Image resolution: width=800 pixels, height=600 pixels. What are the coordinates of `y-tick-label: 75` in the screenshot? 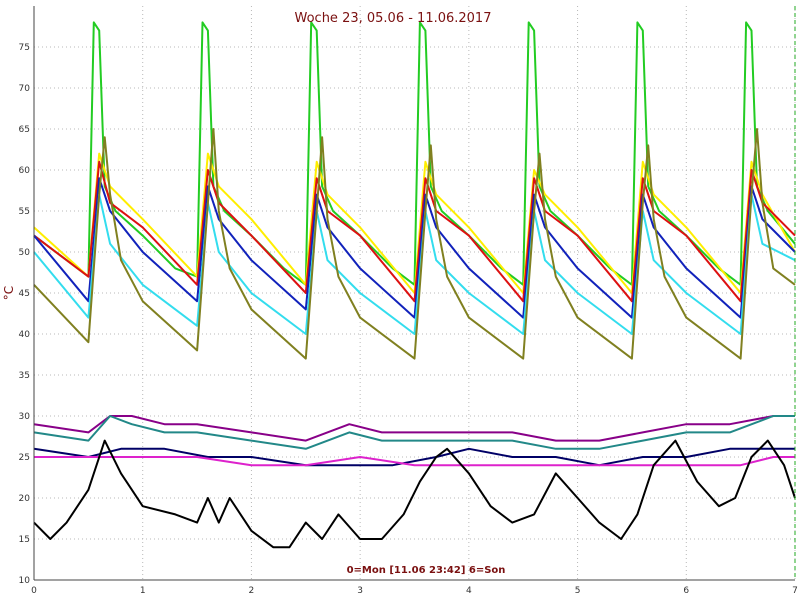 It's located at (24, 48).